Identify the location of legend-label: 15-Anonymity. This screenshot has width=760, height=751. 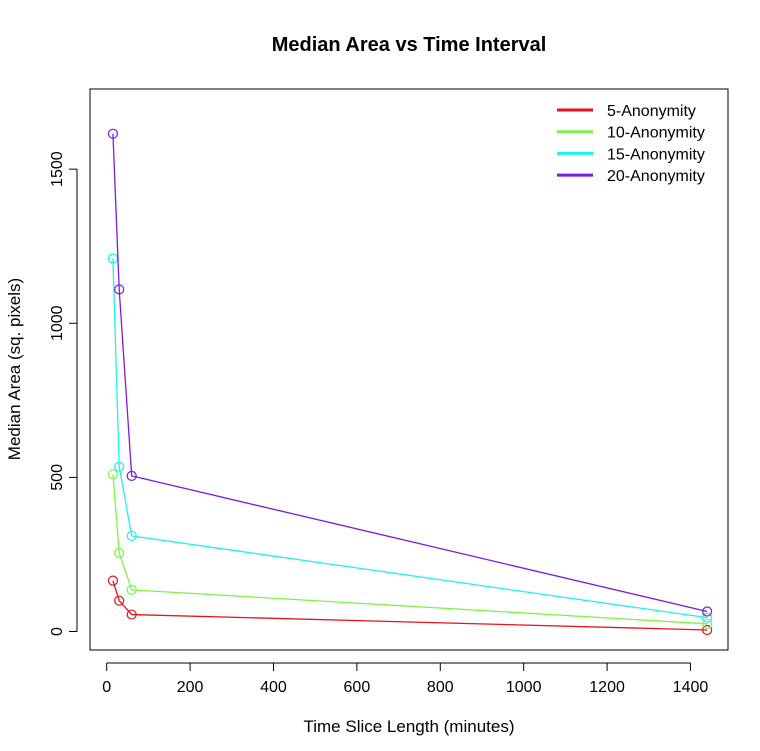
(656, 154).